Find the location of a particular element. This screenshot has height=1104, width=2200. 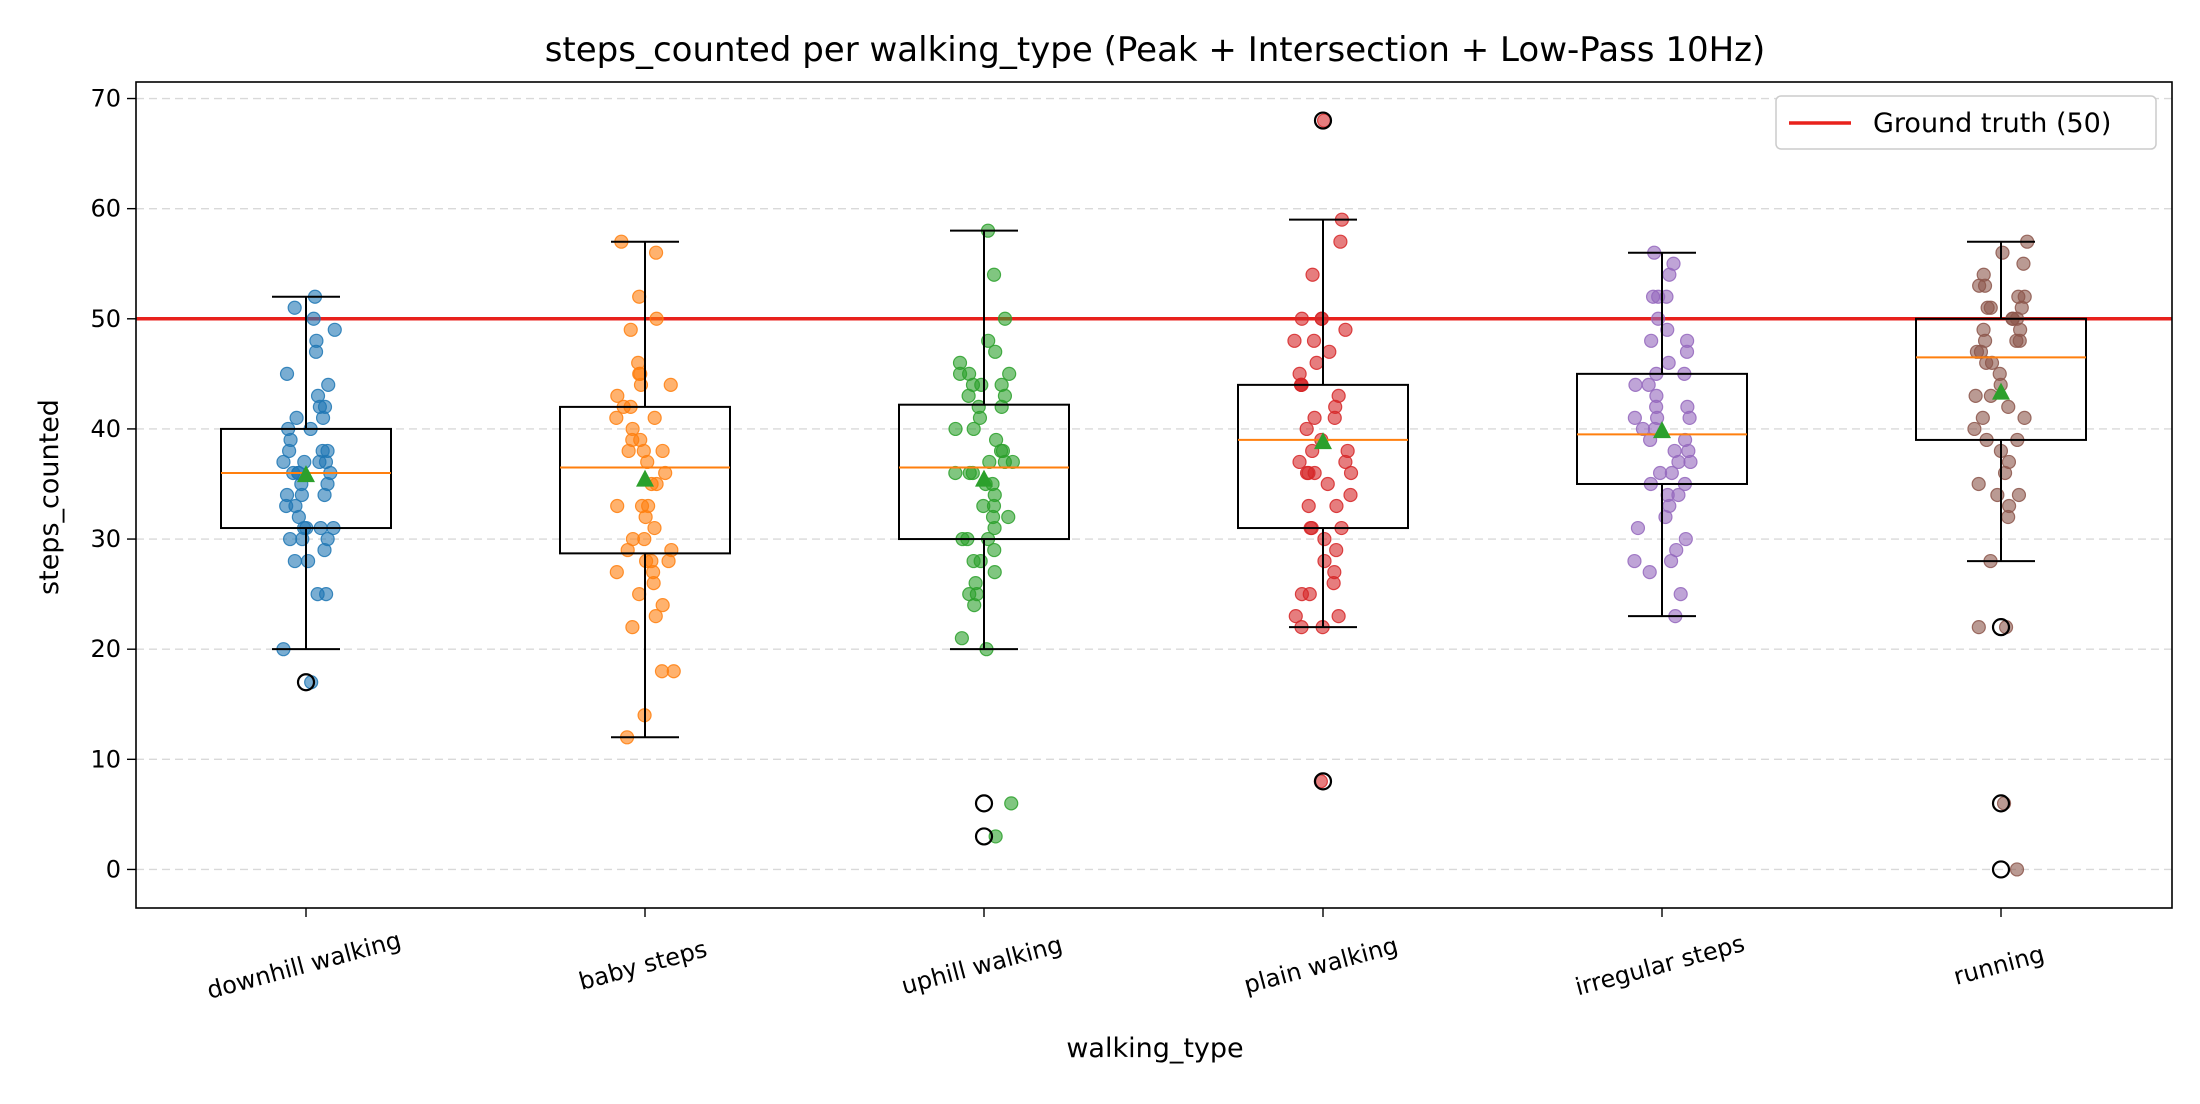

x-tick-label: running is located at coordinates (1999, 965).